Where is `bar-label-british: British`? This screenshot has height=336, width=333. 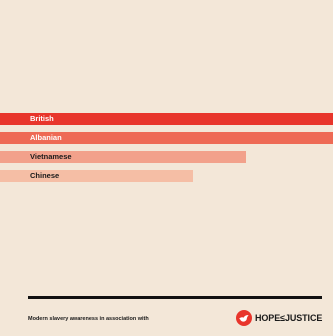
bar-label-british: British is located at coordinates (42, 118).